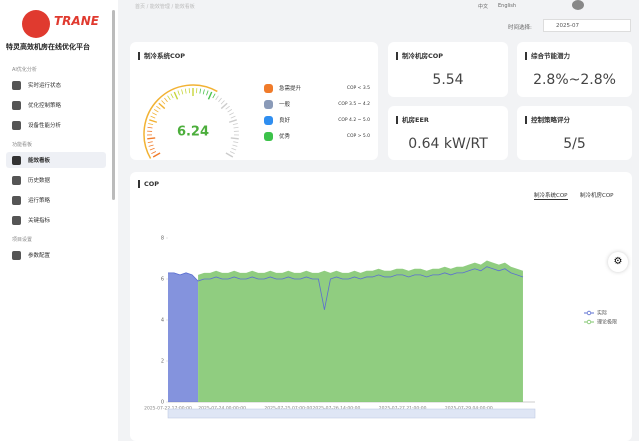  I want to click on menu-item: 历史数据, so click(56, 180).